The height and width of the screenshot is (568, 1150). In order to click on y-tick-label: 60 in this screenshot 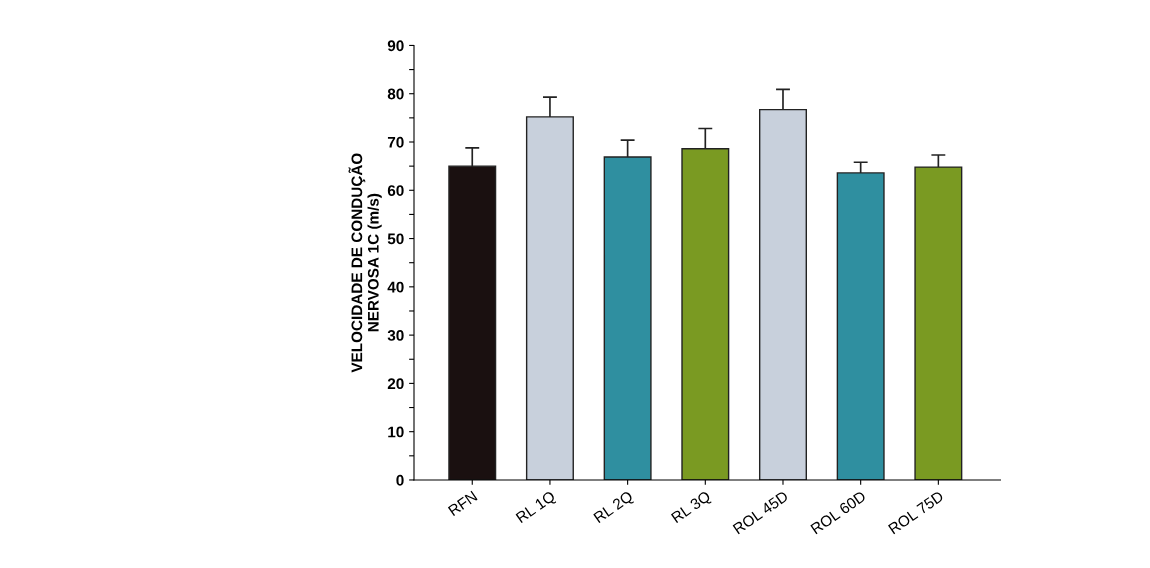, I will do `click(395, 190)`.